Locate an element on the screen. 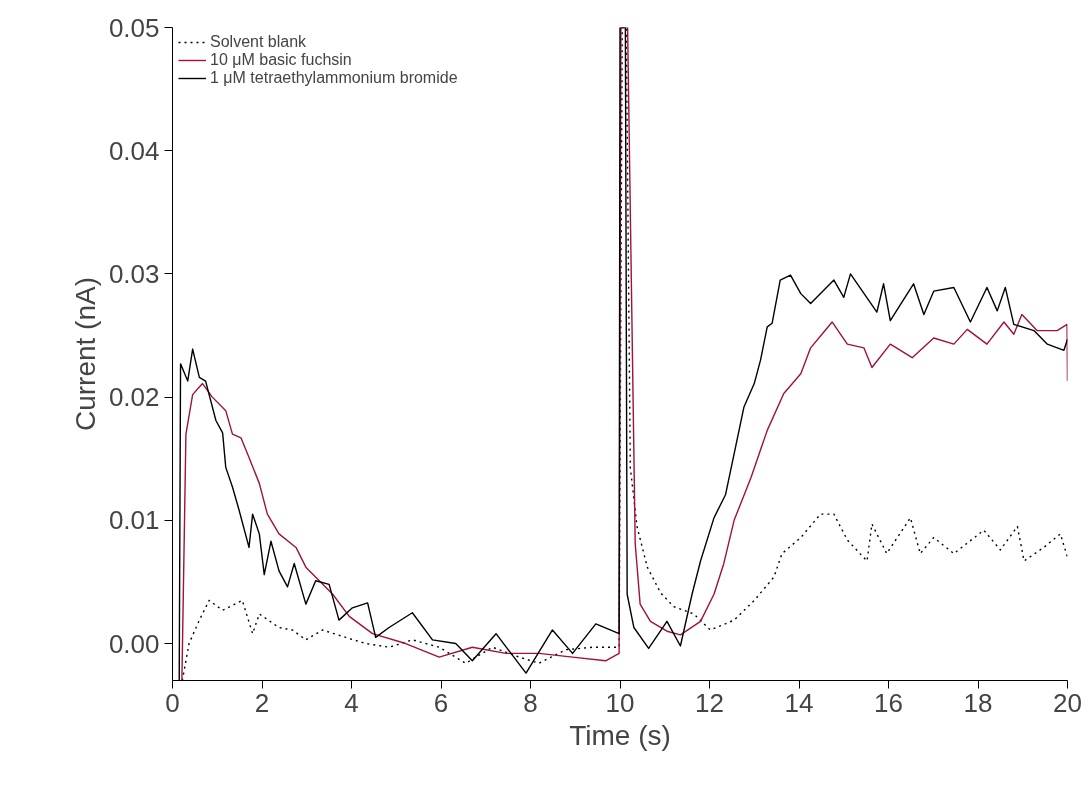  y-tick-label: 0.00 is located at coordinates (134, 643).